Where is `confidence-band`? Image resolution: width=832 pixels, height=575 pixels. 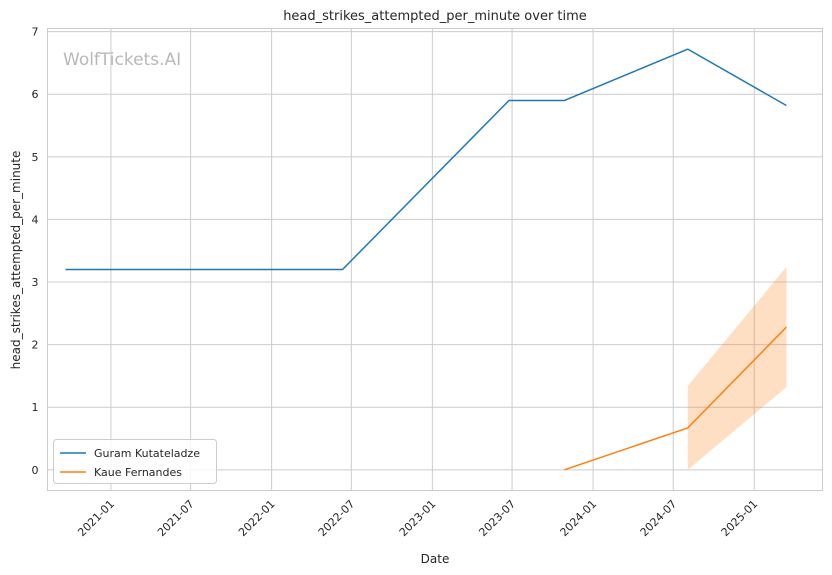 confidence-band is located at coordinates (737, 368).